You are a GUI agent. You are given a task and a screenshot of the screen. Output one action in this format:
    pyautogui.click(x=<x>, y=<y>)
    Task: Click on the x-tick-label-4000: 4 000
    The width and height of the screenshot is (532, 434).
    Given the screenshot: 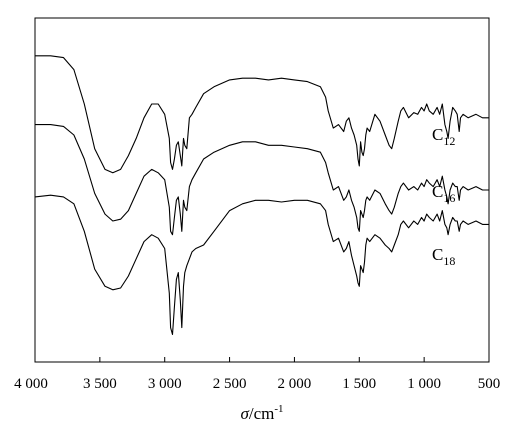 What is the action you would take?
    pyautogui.click(x=31, y=384)
    